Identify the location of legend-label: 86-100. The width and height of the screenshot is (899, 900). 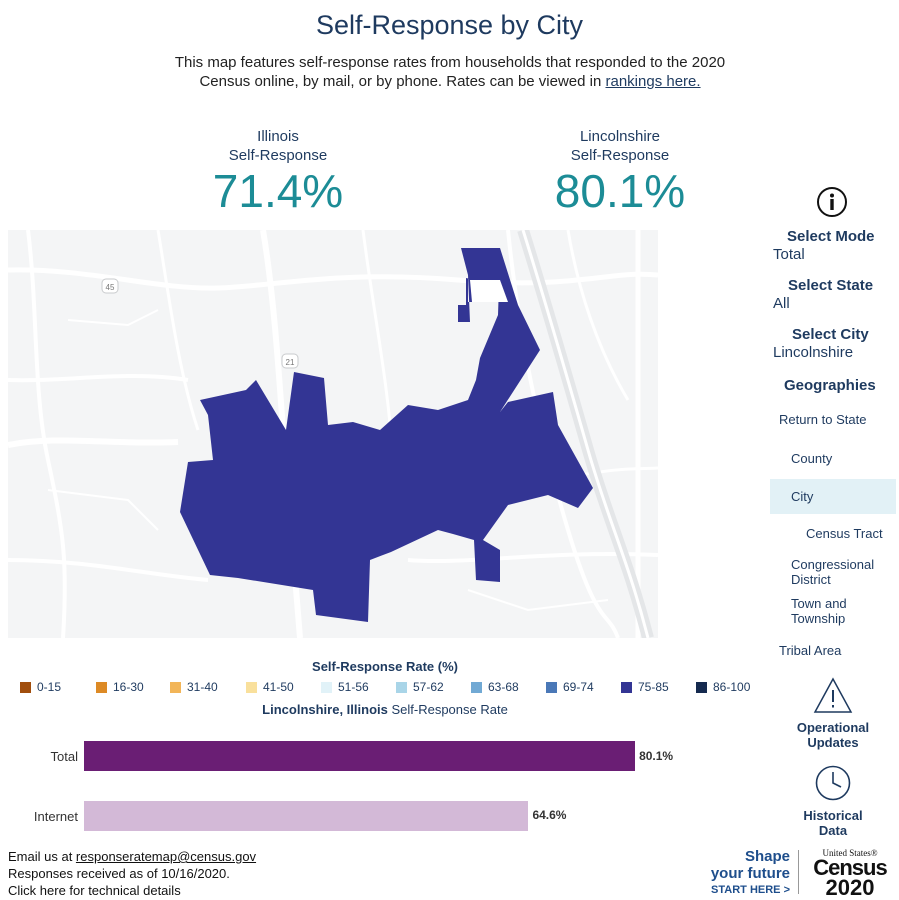
(732, 687).